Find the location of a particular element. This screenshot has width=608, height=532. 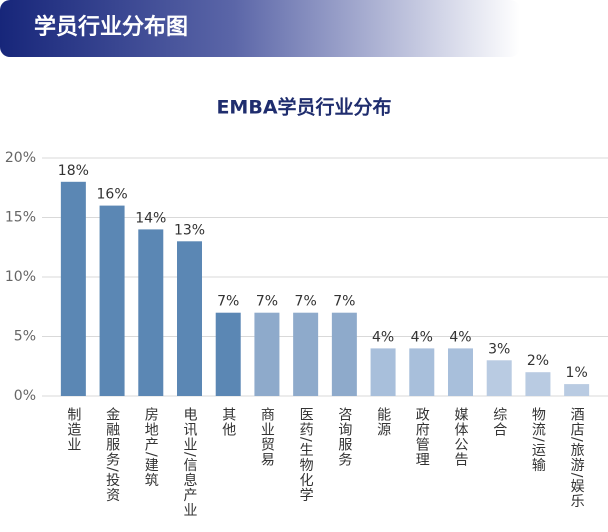

y-tick-label: 0% is located at coordinates (25, 396).